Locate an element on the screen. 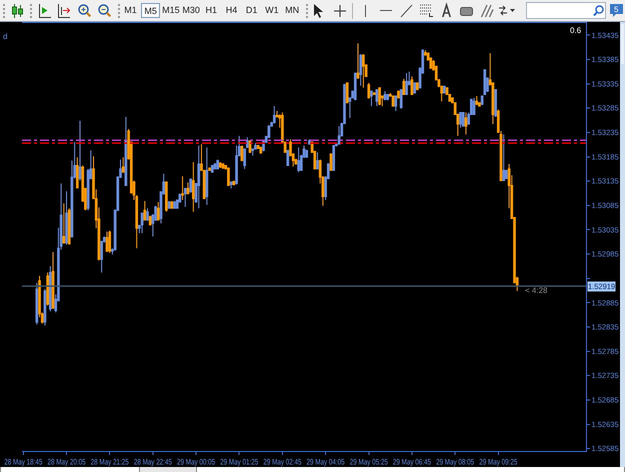 The image size is (625, 472). text: 5 is located at coordinates (616, 9).